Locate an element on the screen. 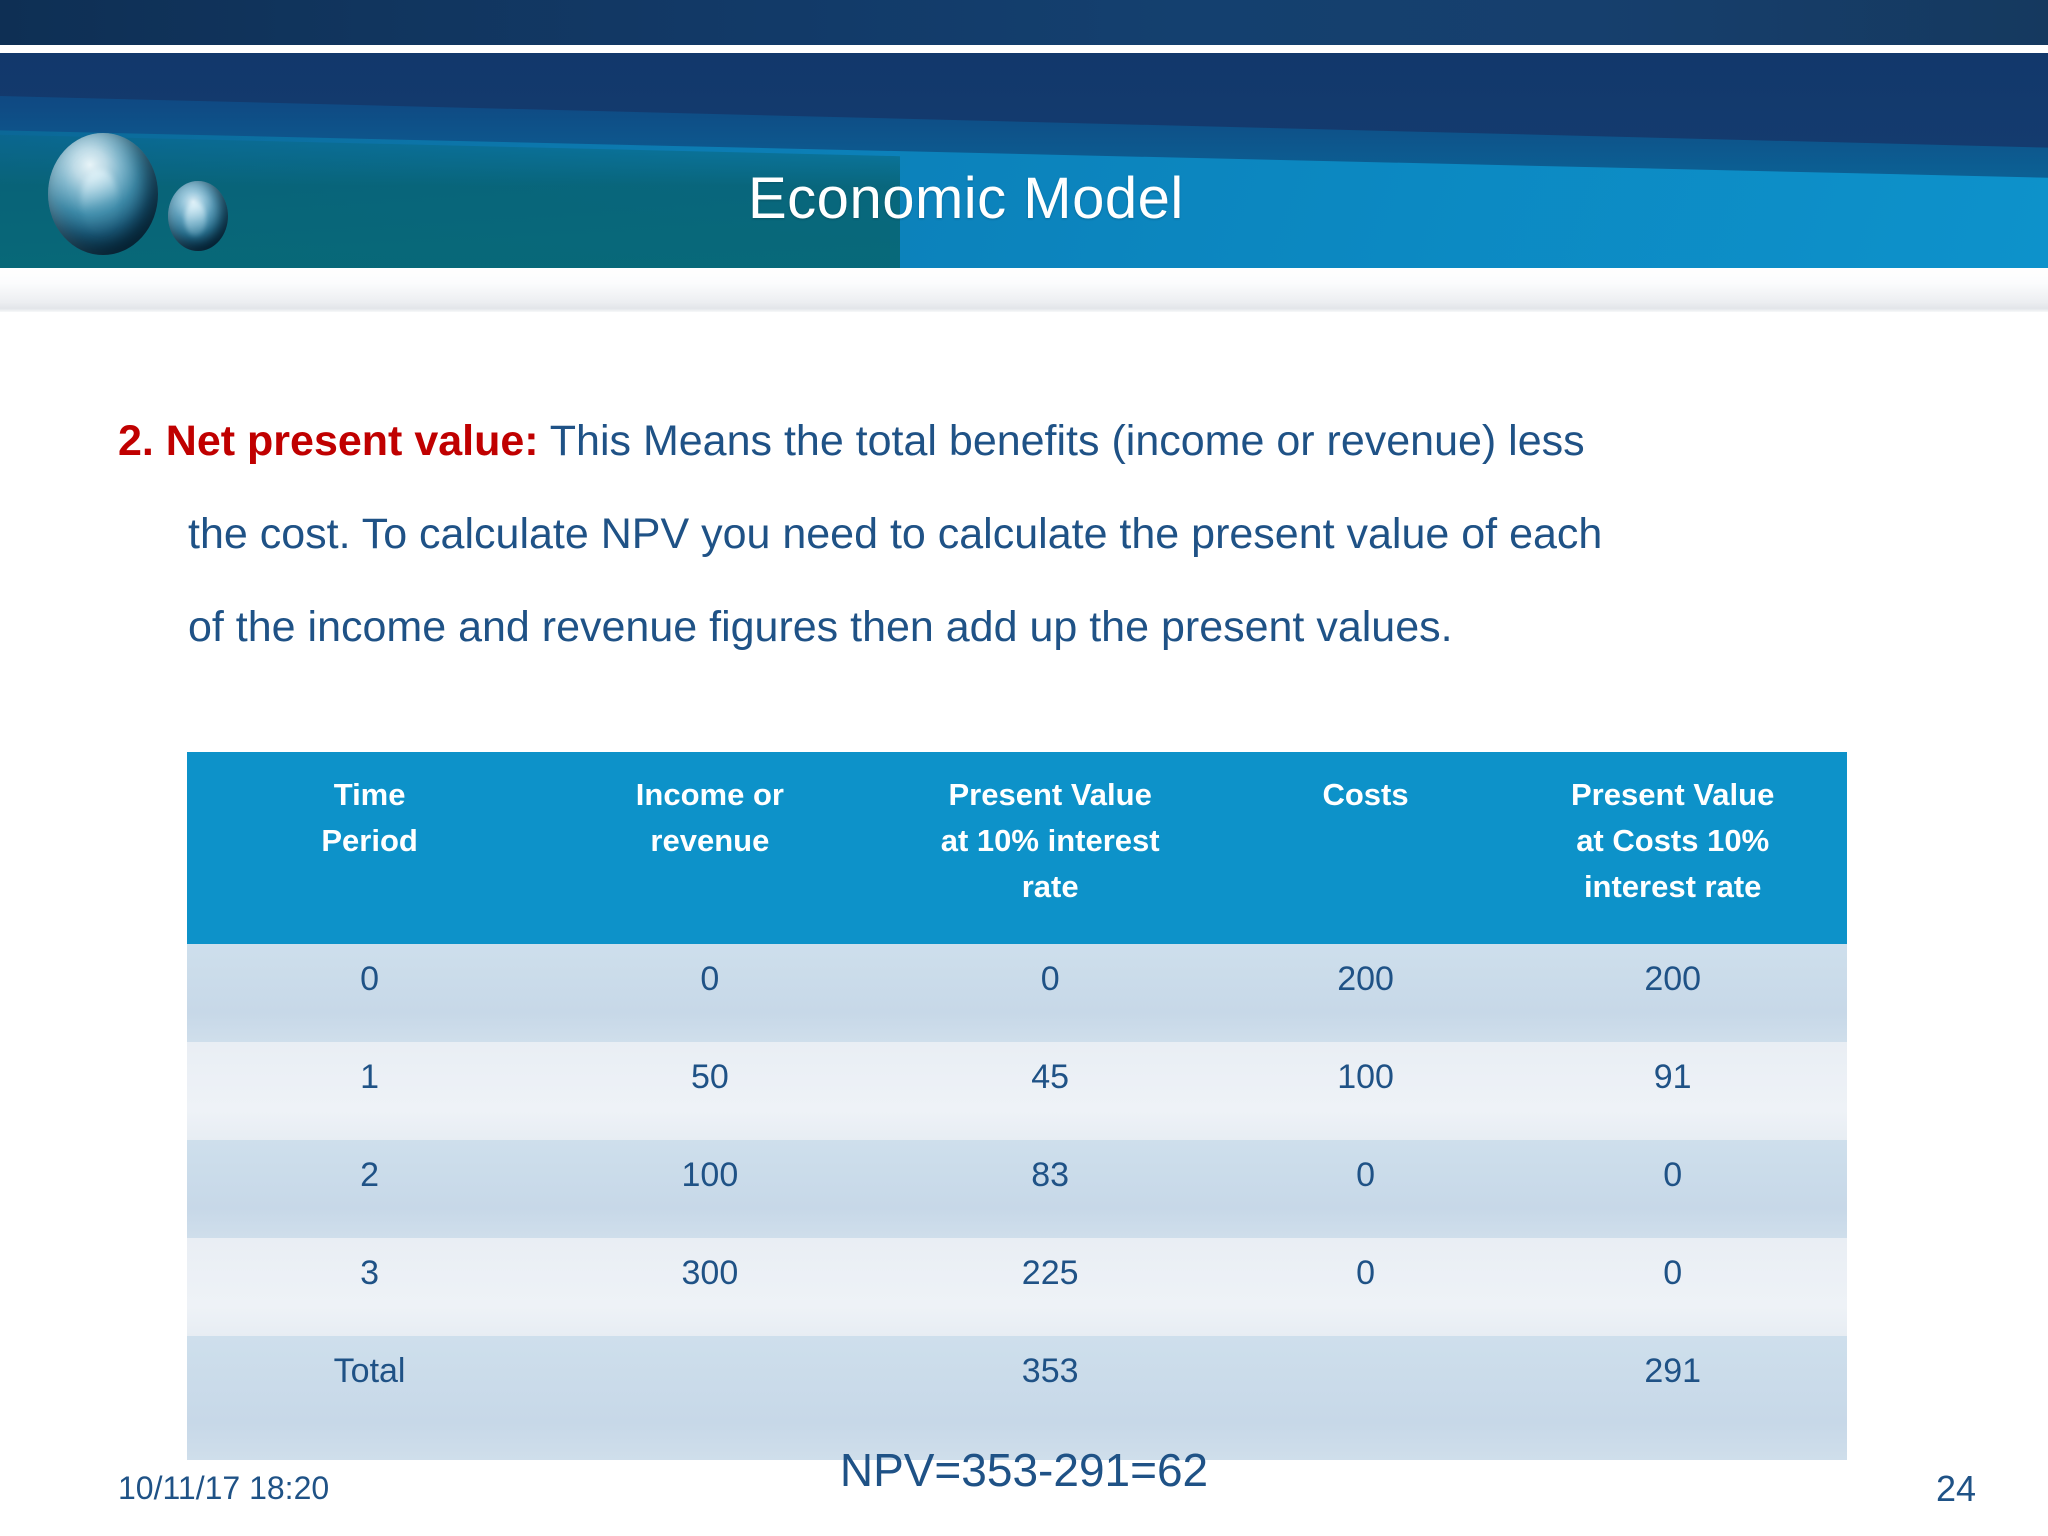 The height and width of the screenshot is (1536, 2048). col-header-time-period: Time Period is located at coordinates (370, 848).